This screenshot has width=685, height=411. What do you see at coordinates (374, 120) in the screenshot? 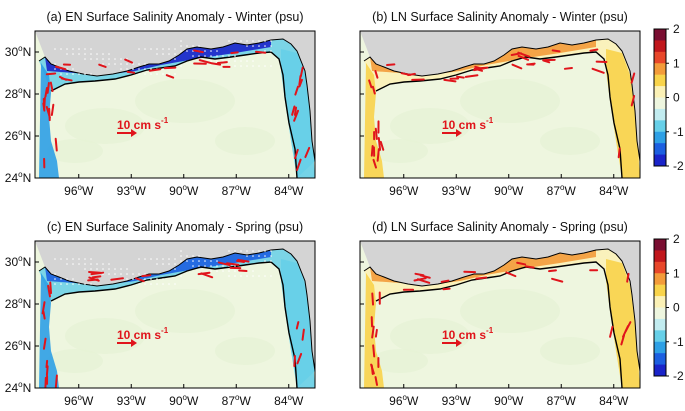
I see `west-shelf-anomaly` at bounding box center [374, 120].